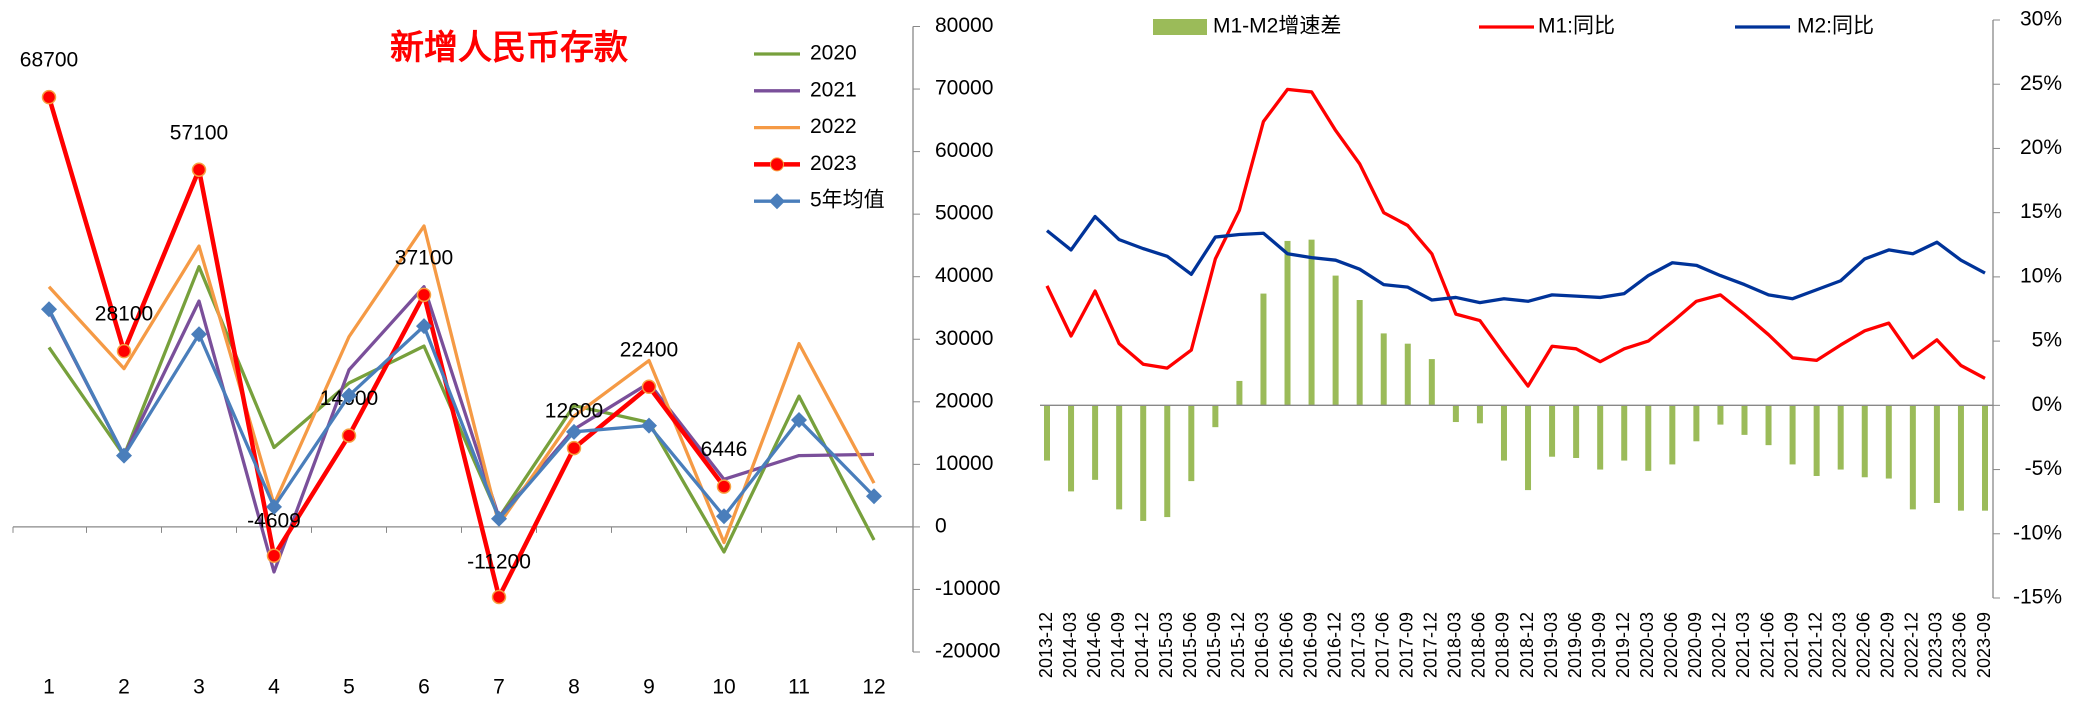 Image resolution: width=2074 pixels, height=707 pixels. What do you see at coordinates (274, 687) in the screenshot?
I see `x-tick-label: 4` at bounding box center [274, 687].